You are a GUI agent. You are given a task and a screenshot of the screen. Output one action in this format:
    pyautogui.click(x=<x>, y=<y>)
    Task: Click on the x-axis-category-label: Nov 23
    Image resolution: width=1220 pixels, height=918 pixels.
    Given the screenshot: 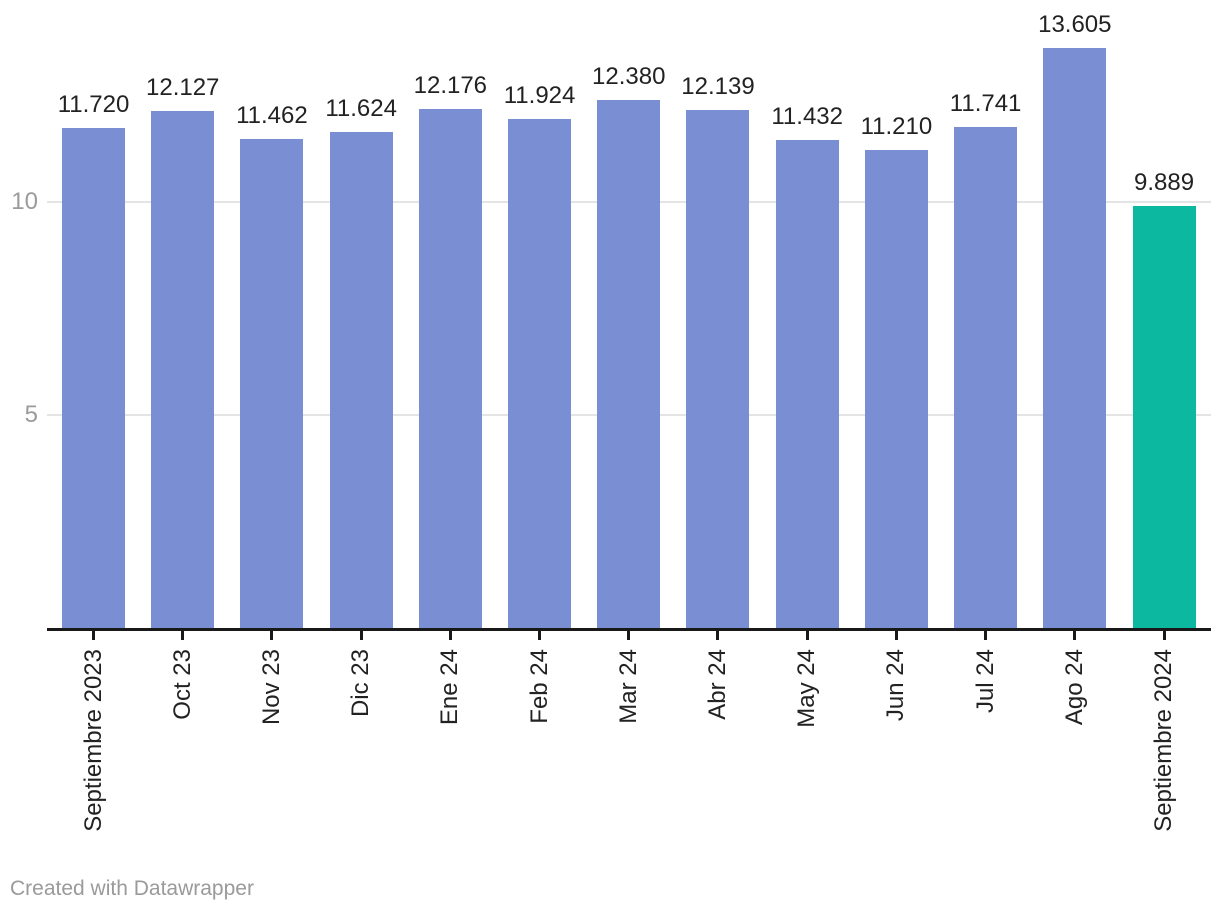 What is the action you would take?
    pyautogui.click(x=271, y=769)
    